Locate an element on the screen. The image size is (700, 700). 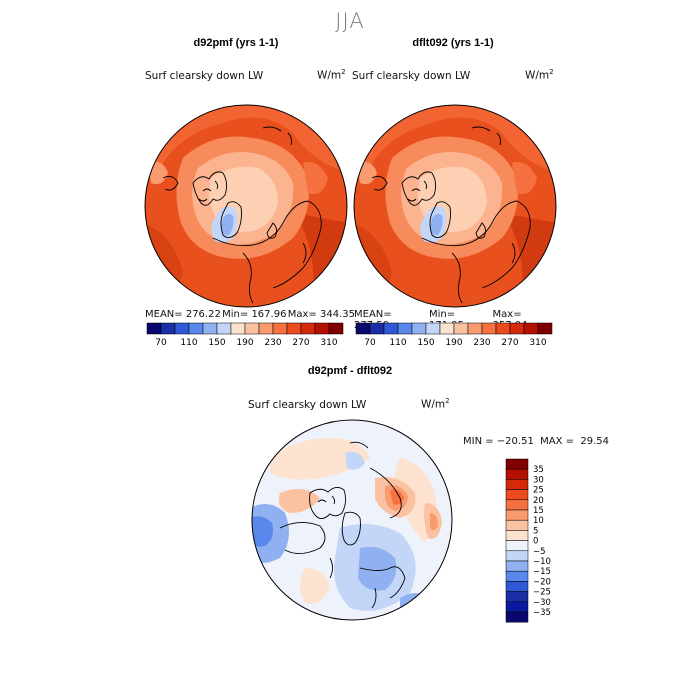
diff-field-name: Surf clearsky down LW is located at coordinates (307, 405).